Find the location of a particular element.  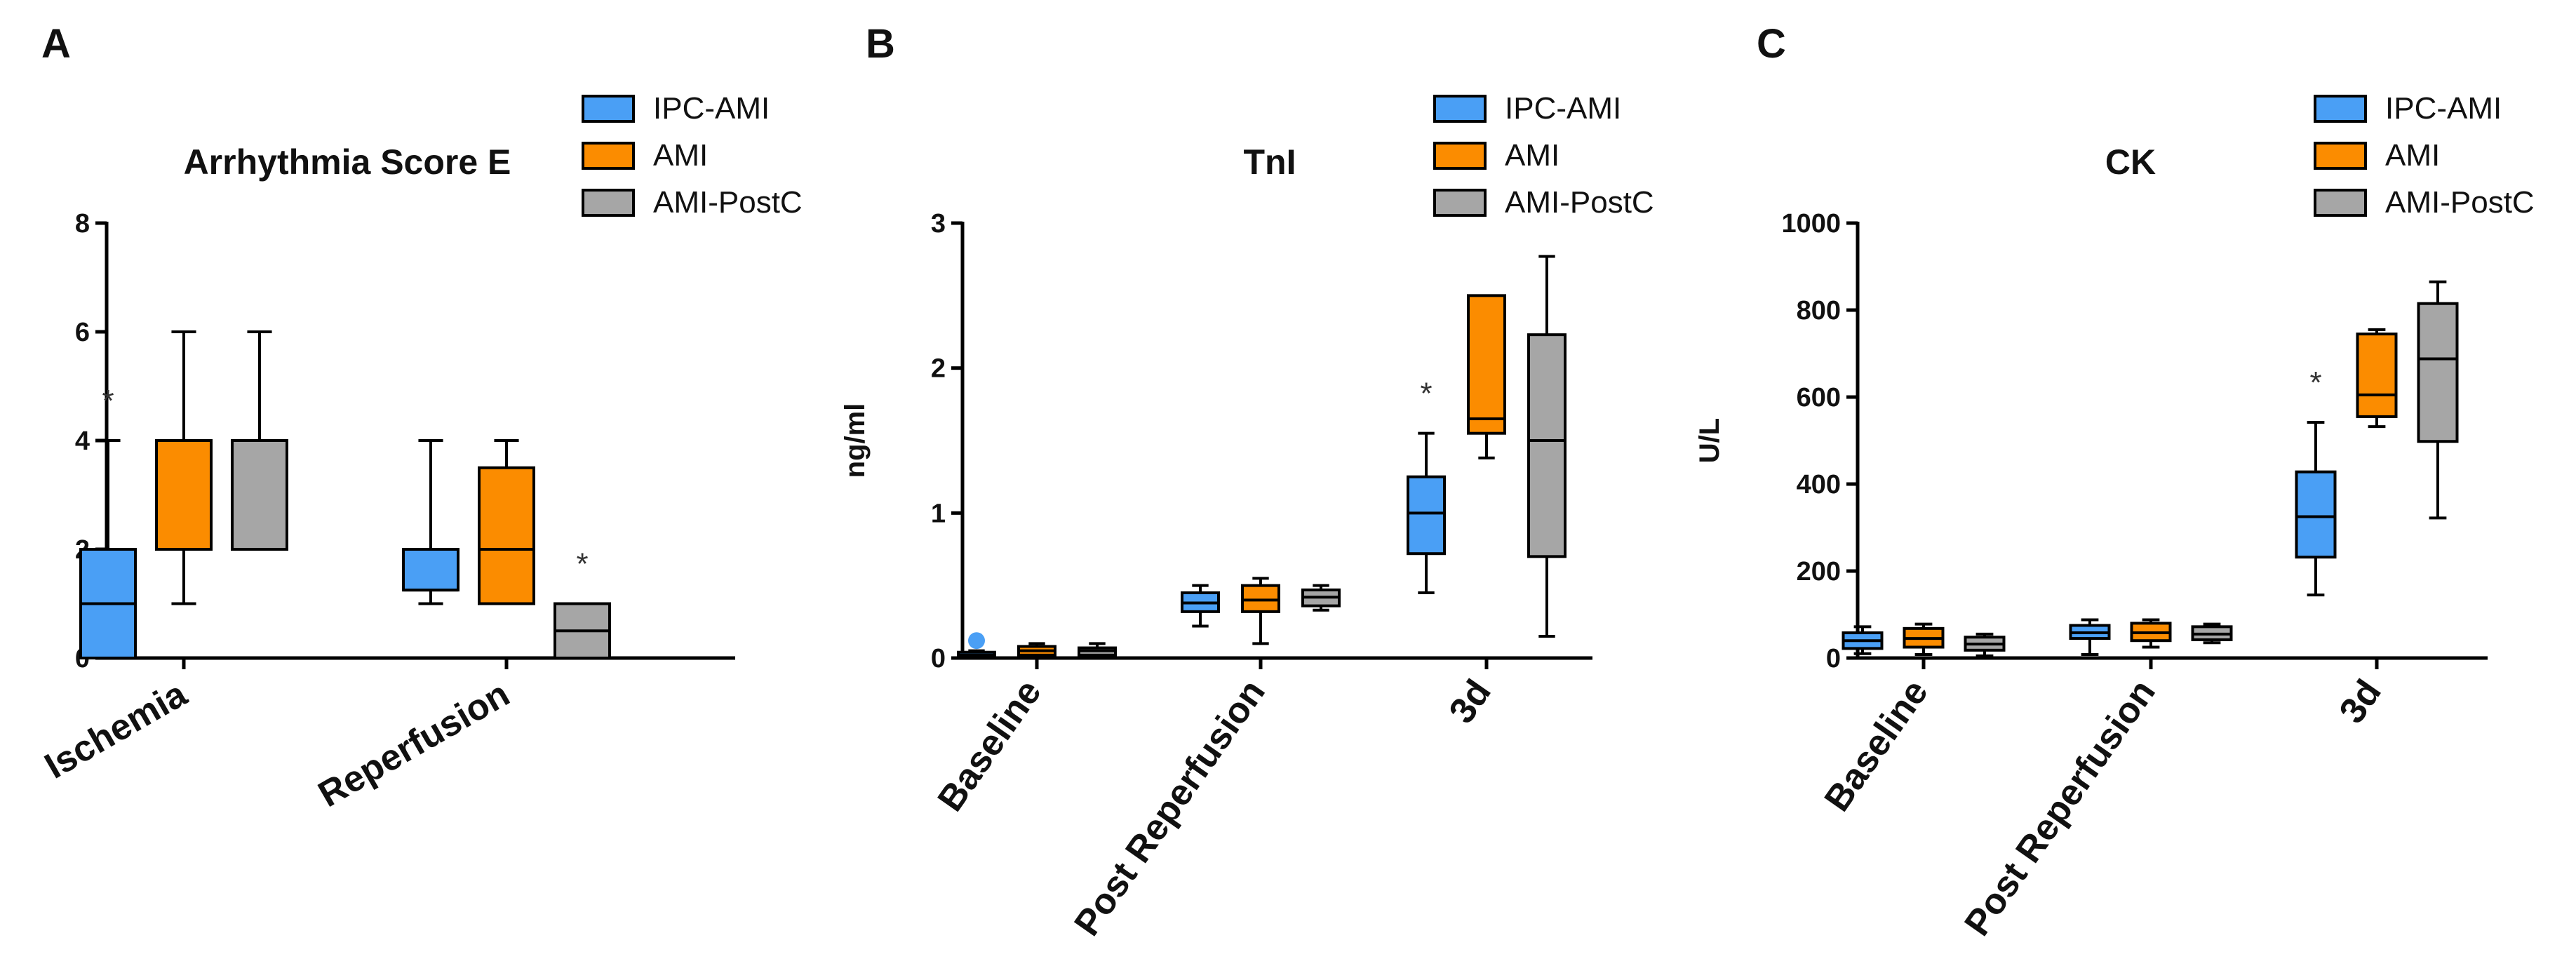

y-tick-label: 800 is located at coordinates (1819, 311).